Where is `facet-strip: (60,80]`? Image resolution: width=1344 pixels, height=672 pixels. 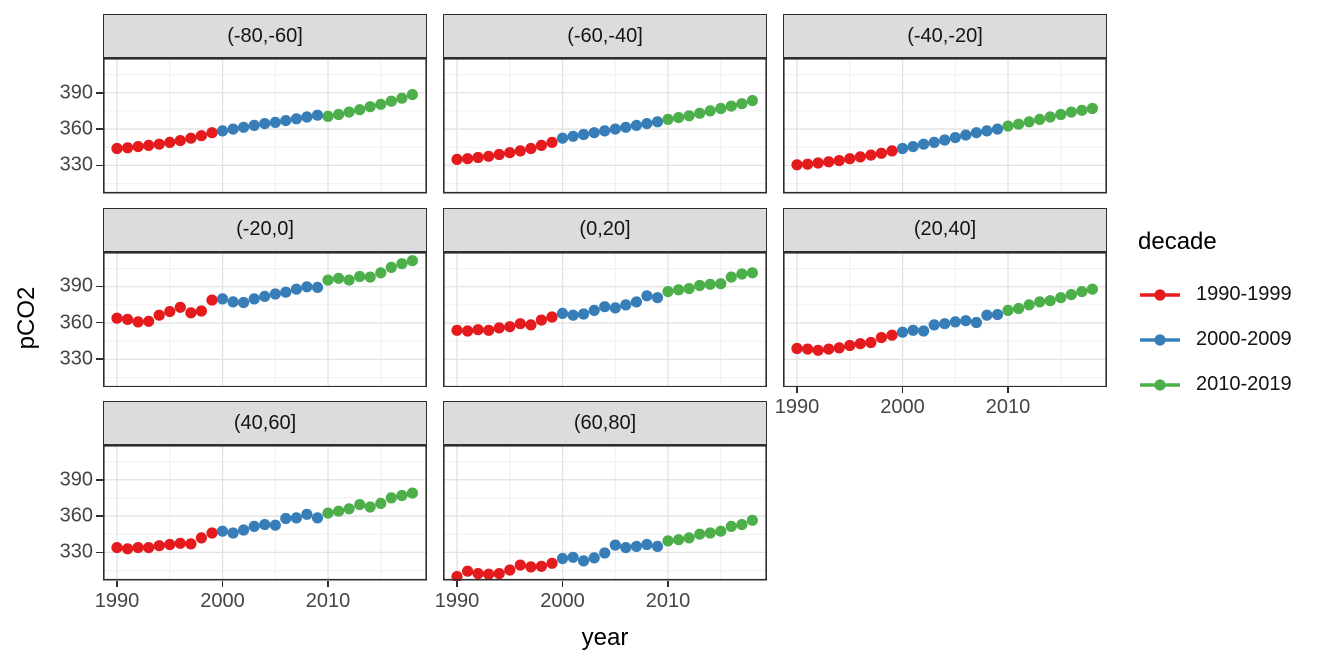
facet-strip: (60,80] is located at coordinates (605, 423).